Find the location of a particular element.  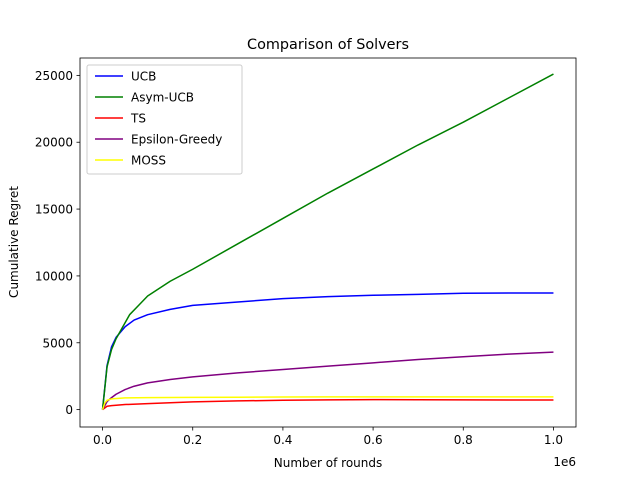

x-axis-offset-label: 1e6 is located at coordinates (564, 462).